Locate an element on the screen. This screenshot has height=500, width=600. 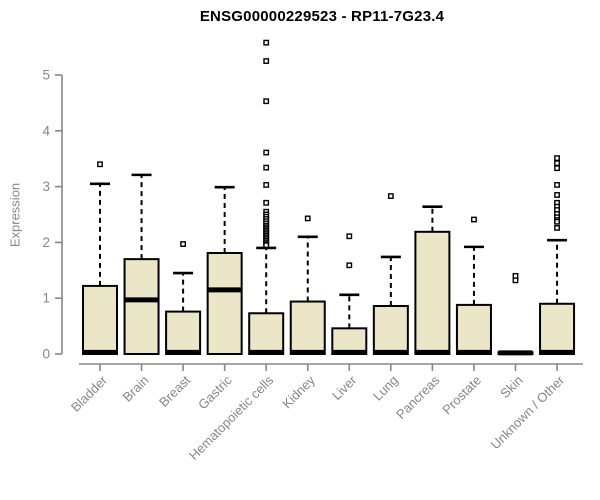
x-tick-label: Lung is located at coordinates (385, 388).